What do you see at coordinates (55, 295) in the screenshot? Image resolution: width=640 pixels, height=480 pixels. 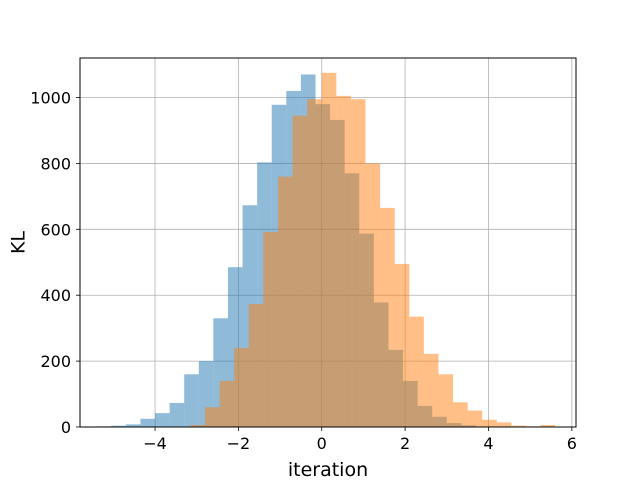 I see `y-tick-label: 400` at bounding box center [55, 295].